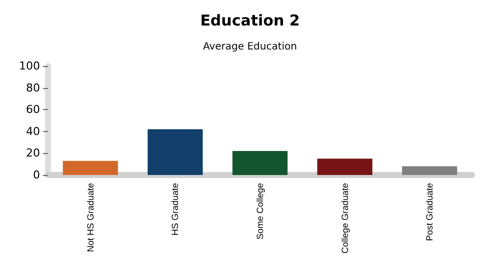  What do you see at coordinates (33, 153) in the screenshot?
I see `y-tick-label: 20` at bounding box center [33, 153].